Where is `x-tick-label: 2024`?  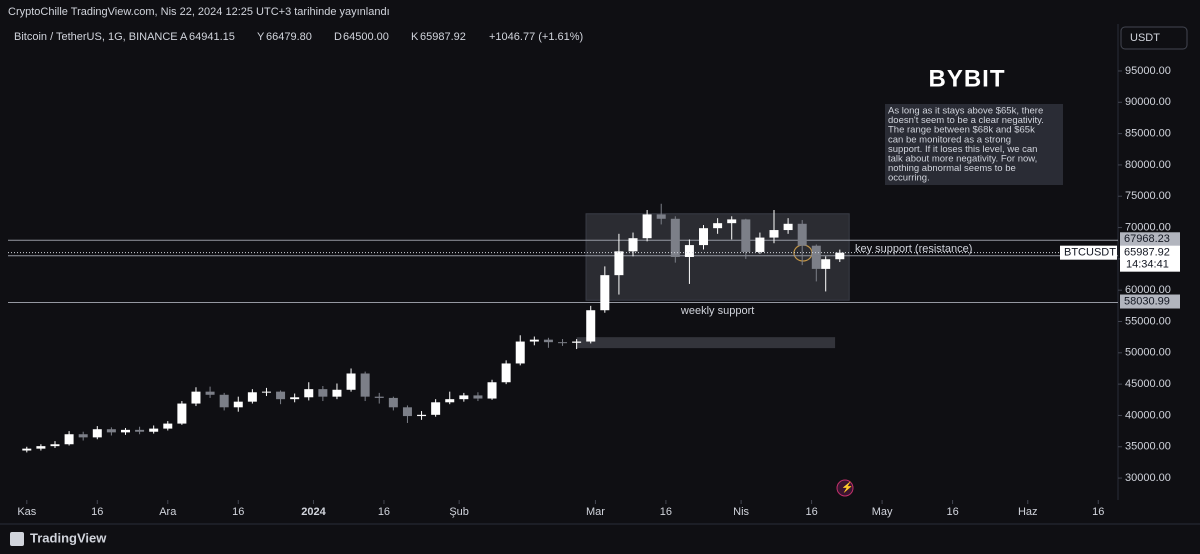
x-tick-label: 2024 is located at coordinates (313, 512).